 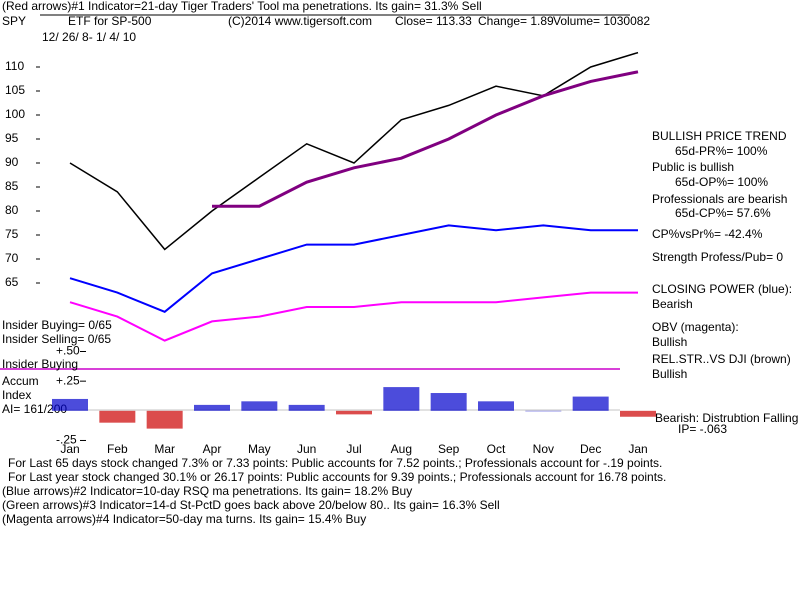 What do you see at coordinates (401, 449) in the screenshot?
I see `x-tick-label: Aug` at bounding box center [401, 449].